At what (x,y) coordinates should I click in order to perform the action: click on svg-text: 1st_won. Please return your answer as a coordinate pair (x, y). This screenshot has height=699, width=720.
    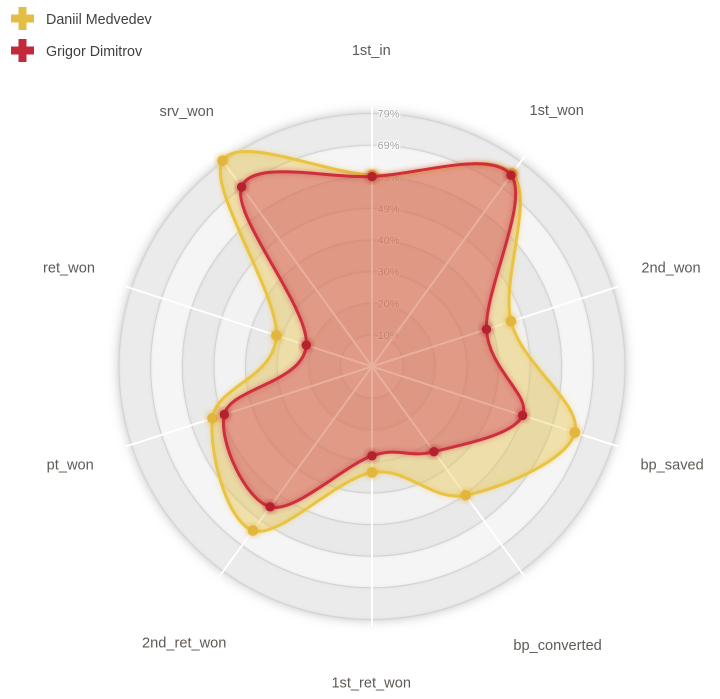
    Looking at the image, I should click on (557, 111).